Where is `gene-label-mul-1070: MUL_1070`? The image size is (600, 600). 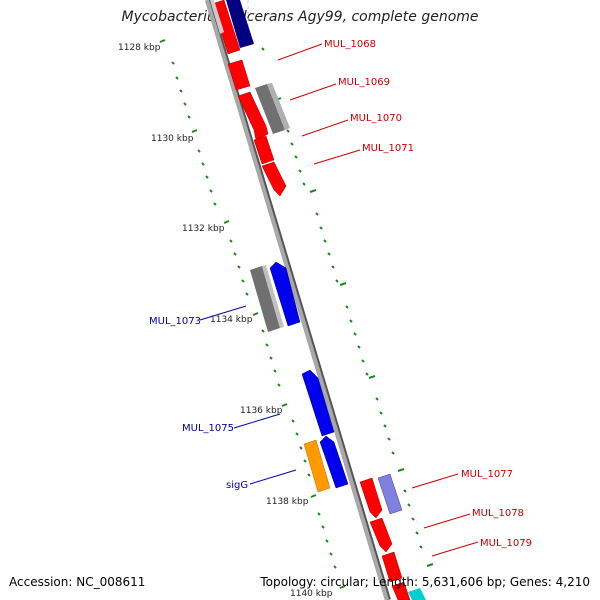 gene-label-mul-1070: MUL_1070 is located at coordinates (376, 118).